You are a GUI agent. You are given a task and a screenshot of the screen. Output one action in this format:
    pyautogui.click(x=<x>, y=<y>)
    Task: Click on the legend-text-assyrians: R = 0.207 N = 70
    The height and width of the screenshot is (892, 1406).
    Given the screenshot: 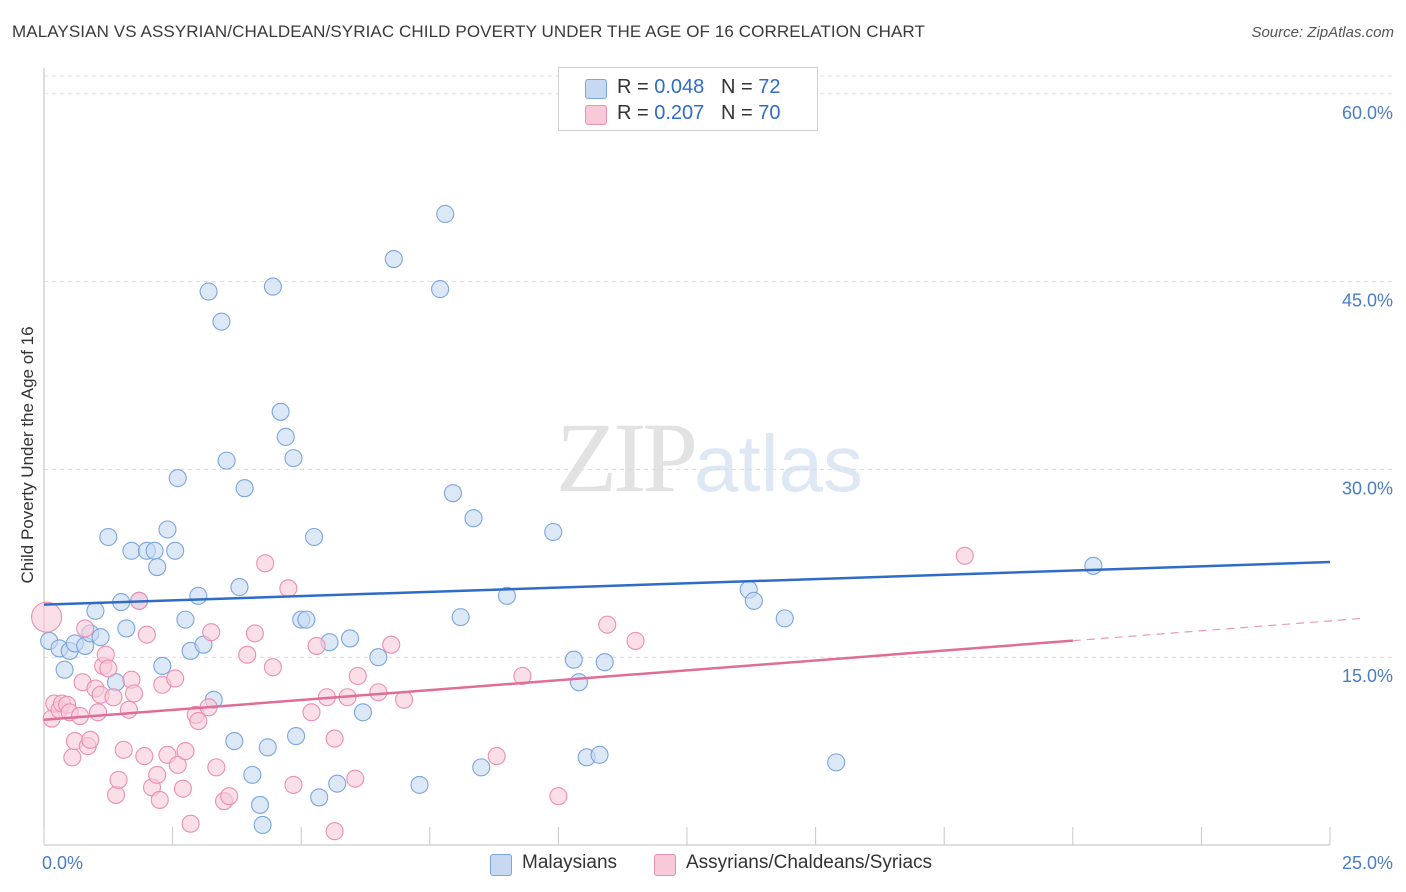 What is the action you would take?
    pyautogui.click(x=698, y=113)
    